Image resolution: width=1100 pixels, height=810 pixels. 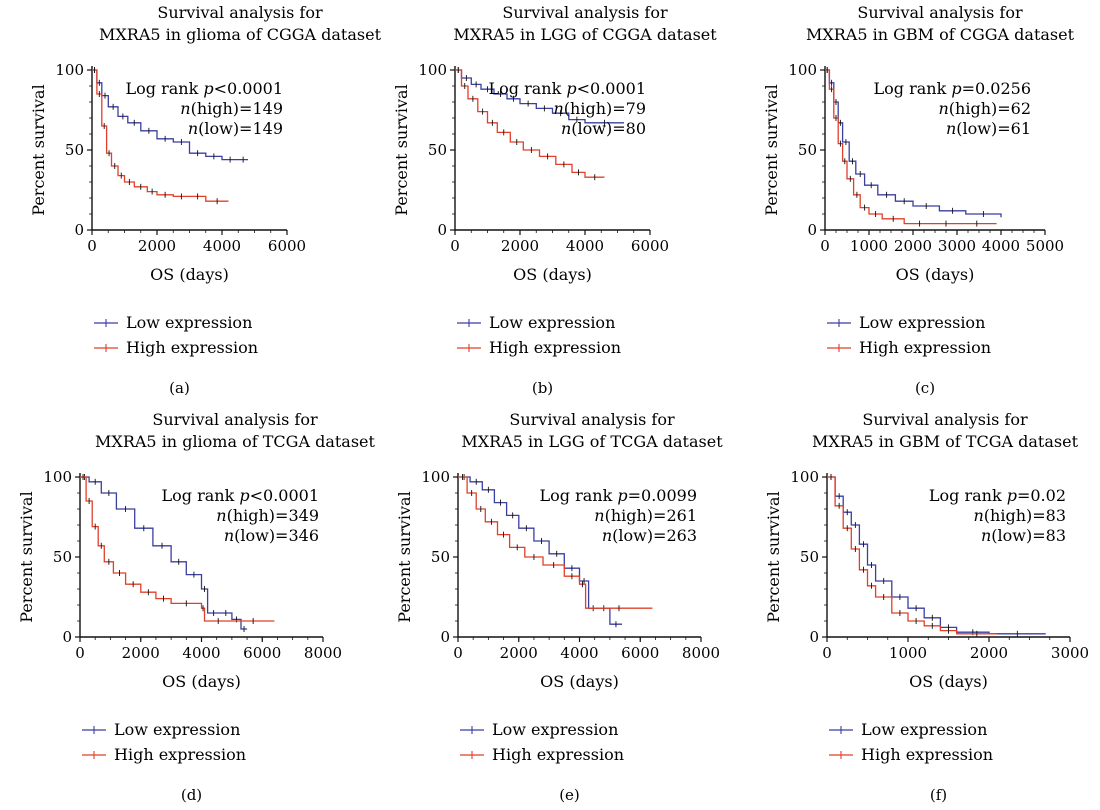 I want to click on n-high-text: n(high)=149, so click(x=231, y=108).